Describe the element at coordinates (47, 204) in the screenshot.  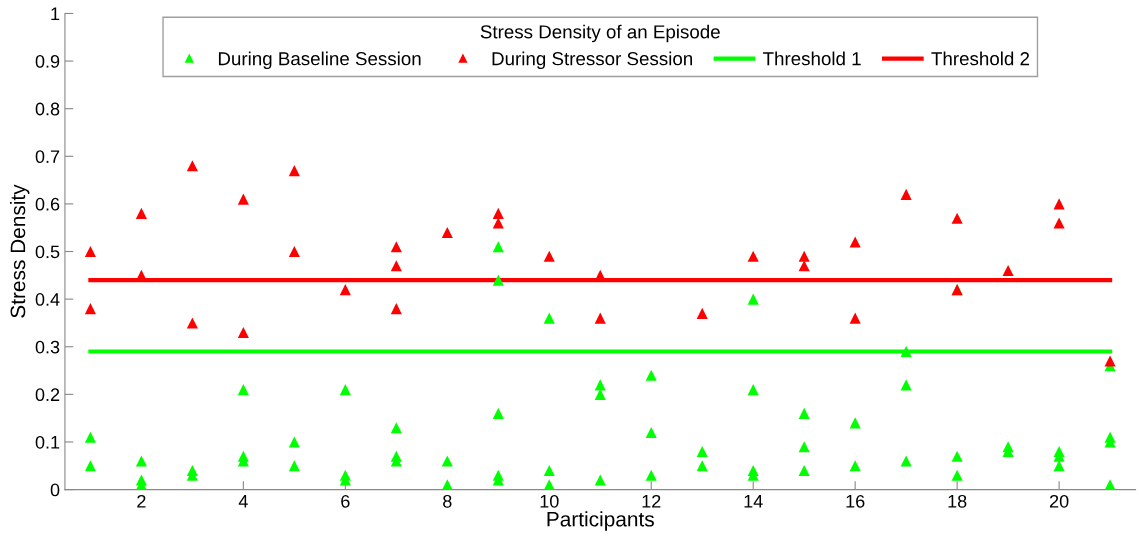
I see `y-tick-label: 0.6` at that location.